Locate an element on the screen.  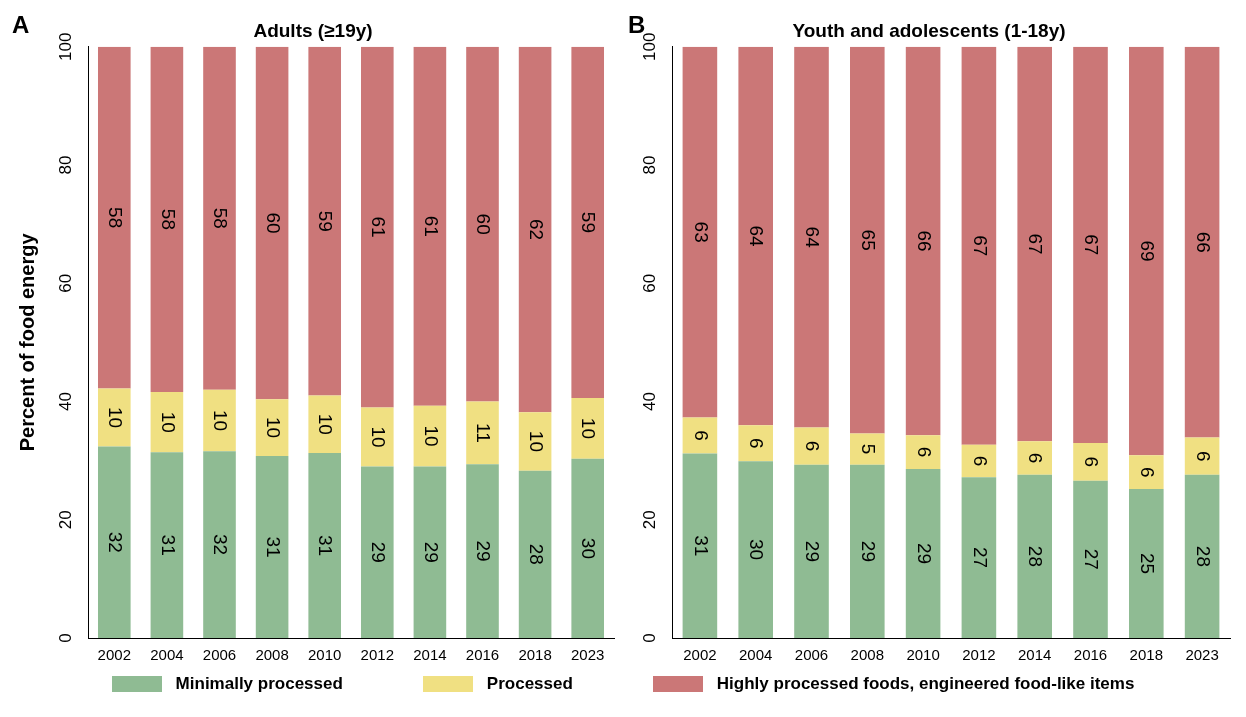
chart-title: Adults (≥19y) is located at coordinates (313, 30).